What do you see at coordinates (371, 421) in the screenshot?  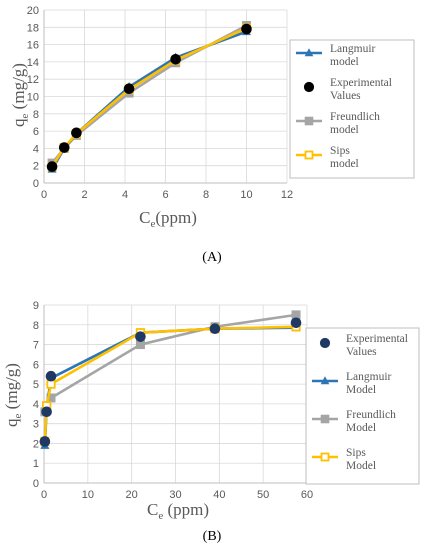 I see `chart-b-legend-label: Freundlich Model` at bounding box center [371, 421].